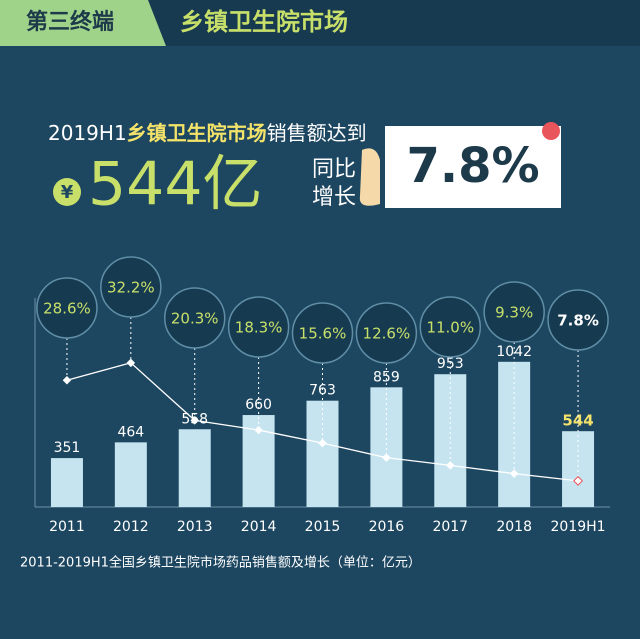 Image resolution: width=640 pixels, height=639 pixels. What do you see at coordinates (334, 169) in the screenshot?
I see `growth-label-1: 同比` at bounding box center [334, 169].